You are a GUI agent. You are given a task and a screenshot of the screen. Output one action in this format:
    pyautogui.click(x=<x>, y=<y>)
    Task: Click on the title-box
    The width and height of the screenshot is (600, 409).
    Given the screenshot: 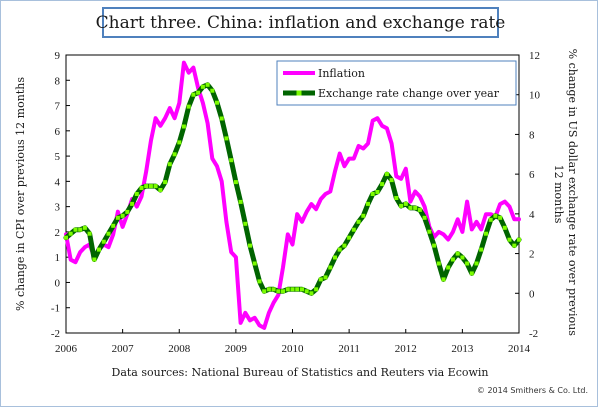 What is the action you would take?
    pyautogui.click(x=300, y=22)
    